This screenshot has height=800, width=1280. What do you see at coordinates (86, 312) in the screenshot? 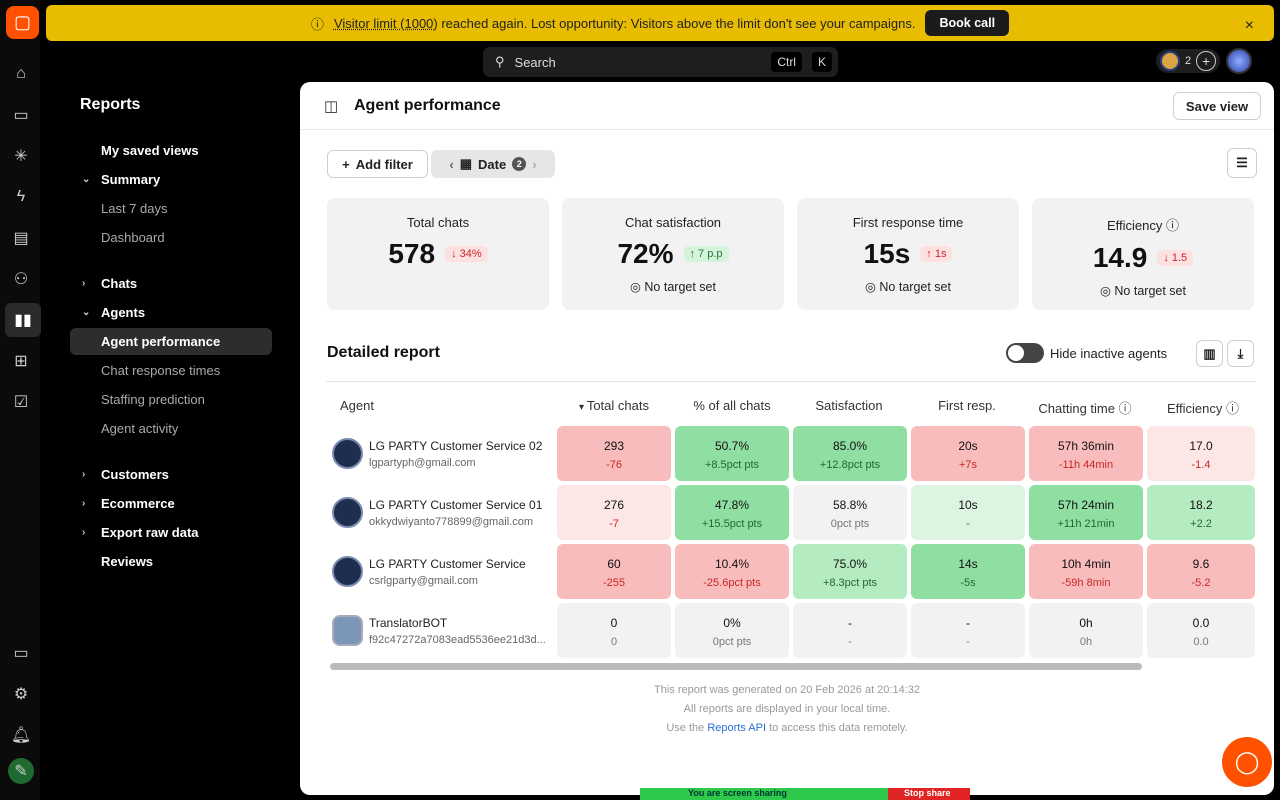
I see `chevron-icon: ⌄` at bounding box center [86, 312].